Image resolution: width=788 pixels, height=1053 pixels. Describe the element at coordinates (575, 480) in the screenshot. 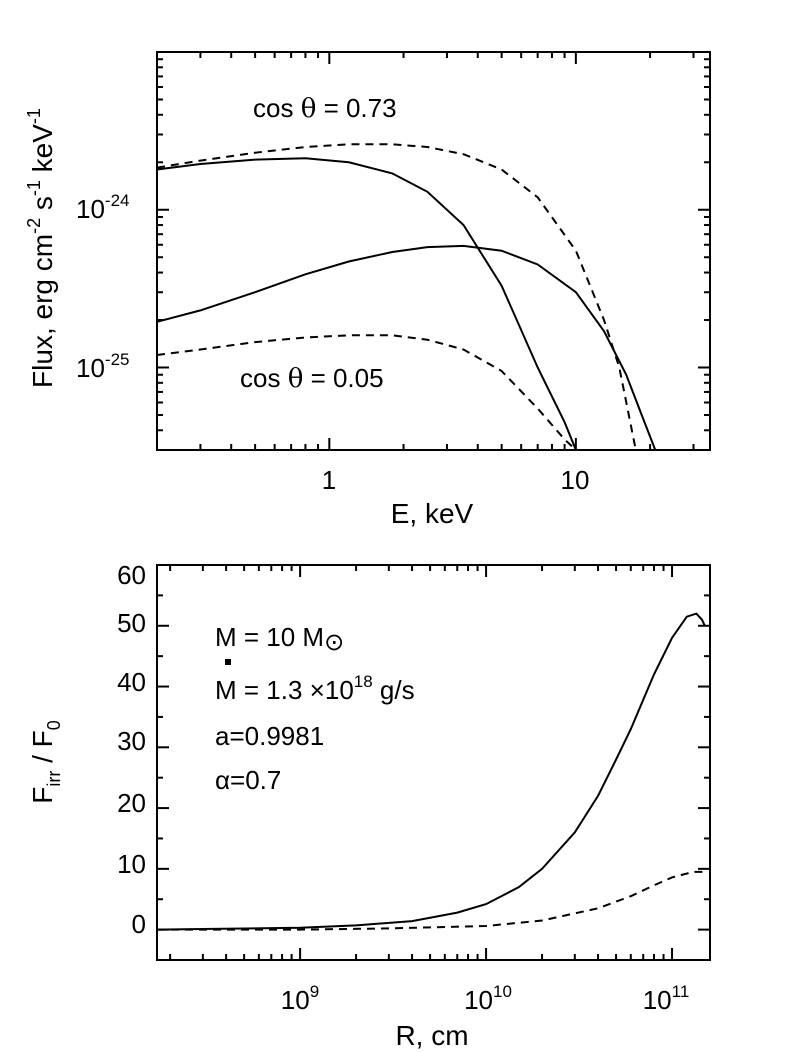

I see `flux-xtick-label-10: 10` at that location.